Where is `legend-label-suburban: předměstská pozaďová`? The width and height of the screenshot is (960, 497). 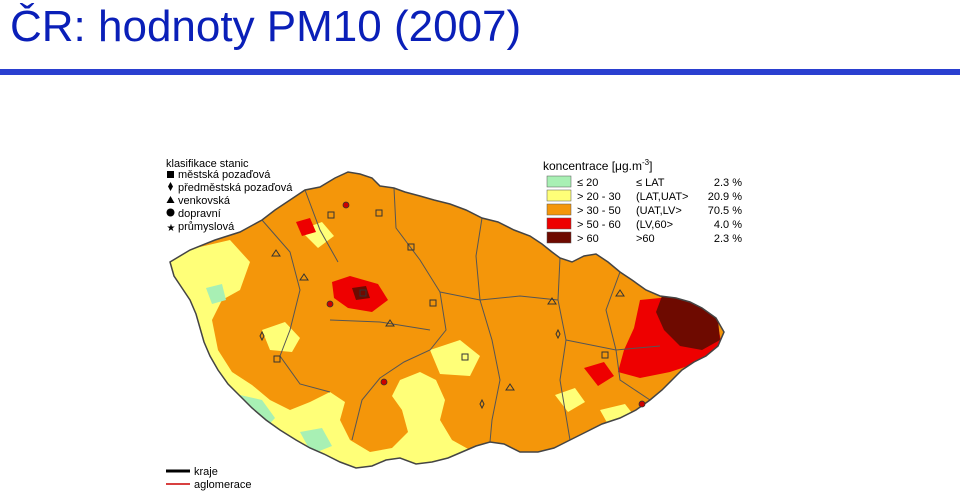 legend-label-suburban: předměstská pozaďová is located at coordinates (235, 188).